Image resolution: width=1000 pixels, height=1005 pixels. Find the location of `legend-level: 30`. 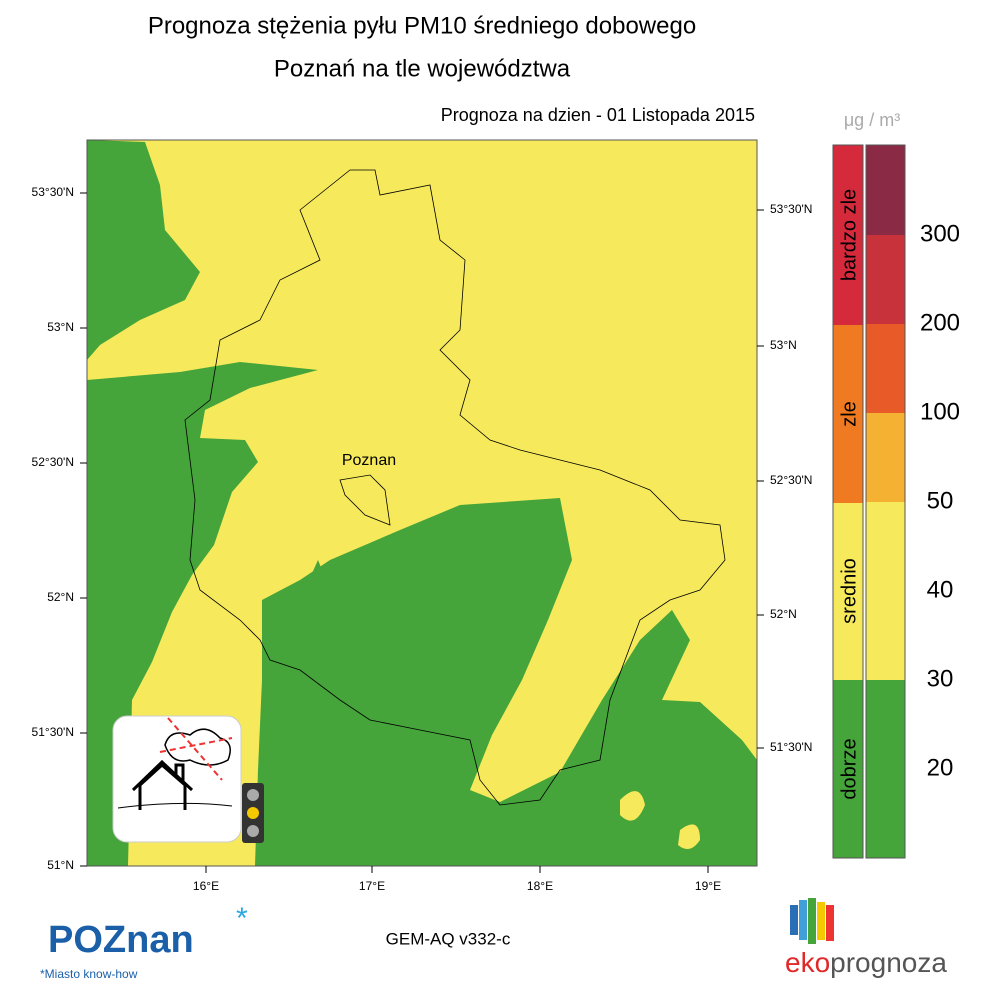

legend-level: 30 is located at coordinates (940, 678).